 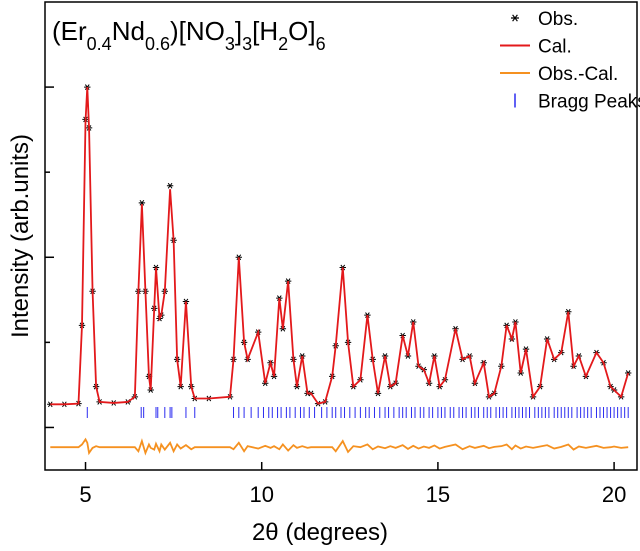 What do you see at coordinates (261, 494) in the screenshot?
I see `x-tick-label: 10` at bounding box center [261, 494].